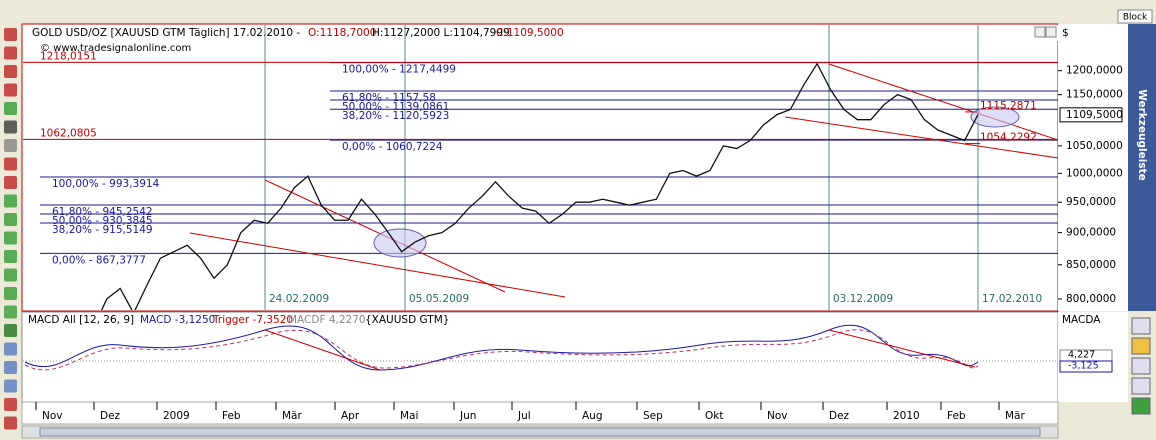 Image resolution: width=1156 pixels, height=440 pixels. What do you see at coordinates (441, 33) in the screenshot?
I see `header-high-low: H:1127,2000 L:1104,7999` at bounding box center [441, 33].